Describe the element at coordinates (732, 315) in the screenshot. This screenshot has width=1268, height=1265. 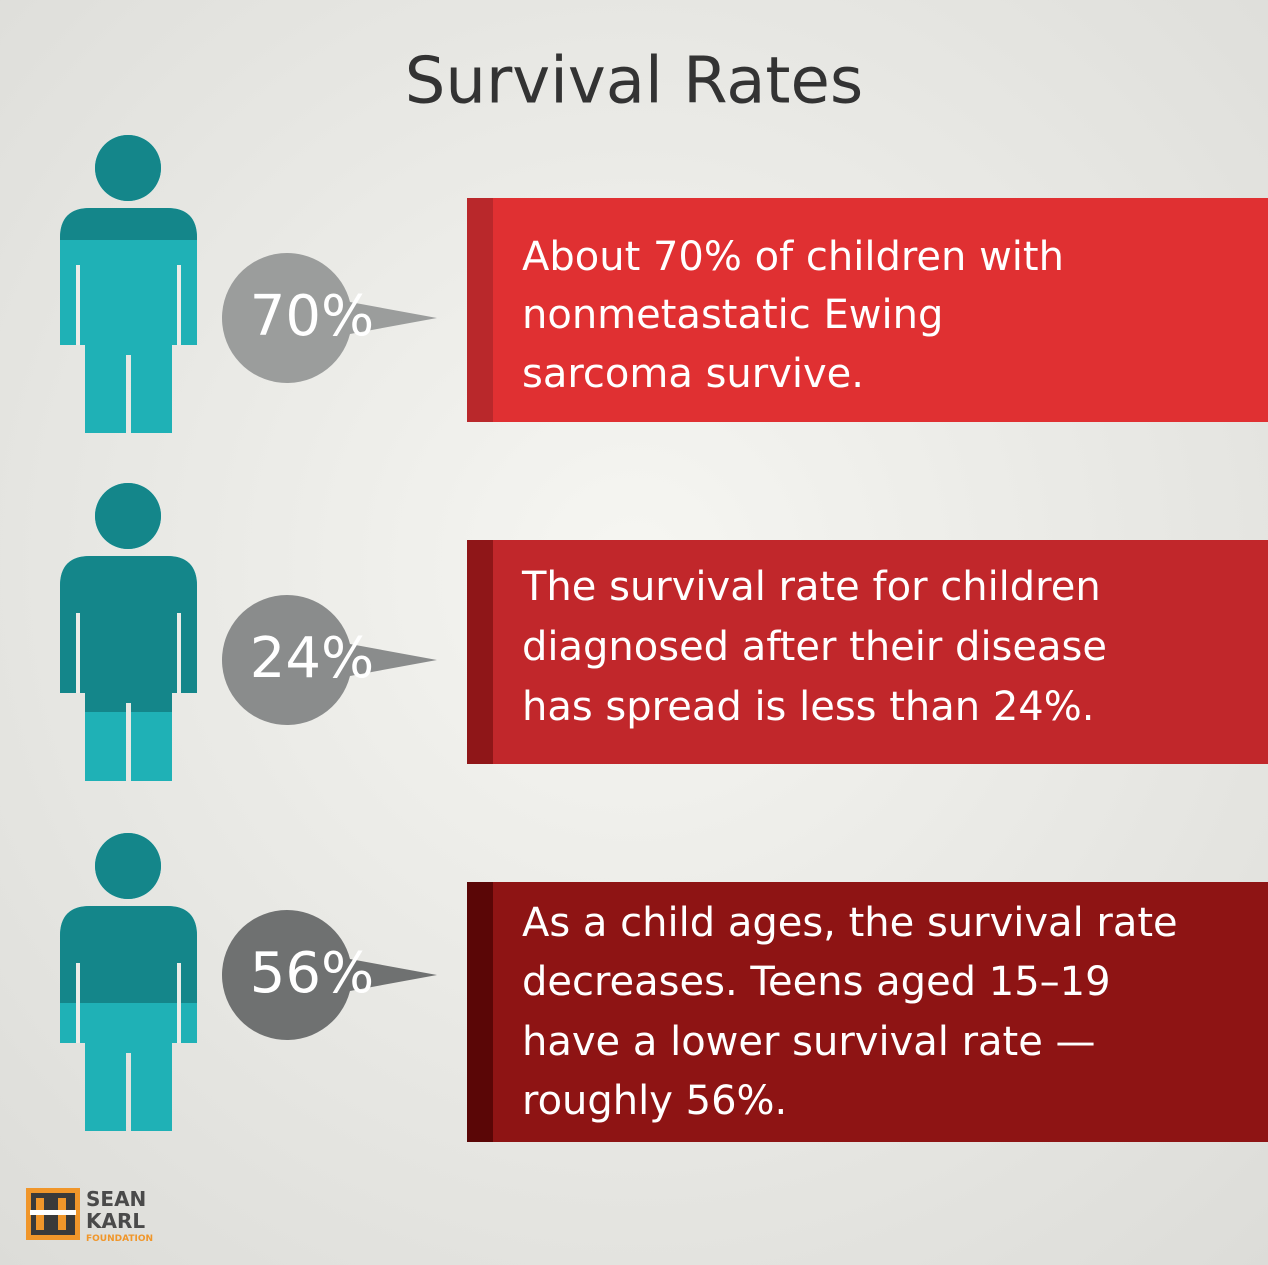
I see `box-line: nonmetastatic Ewing` at that location.